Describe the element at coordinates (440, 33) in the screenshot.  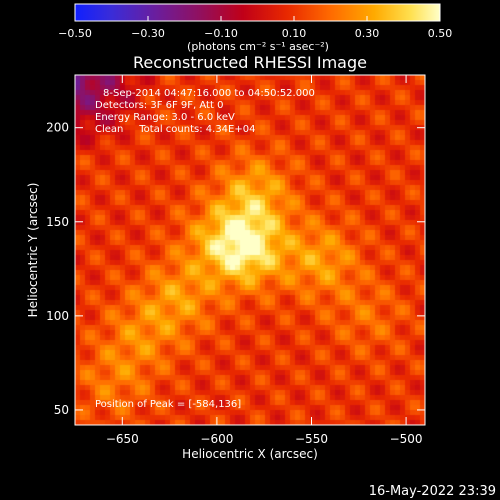
I see `colorbar-tick-label: 0.50` at that location.